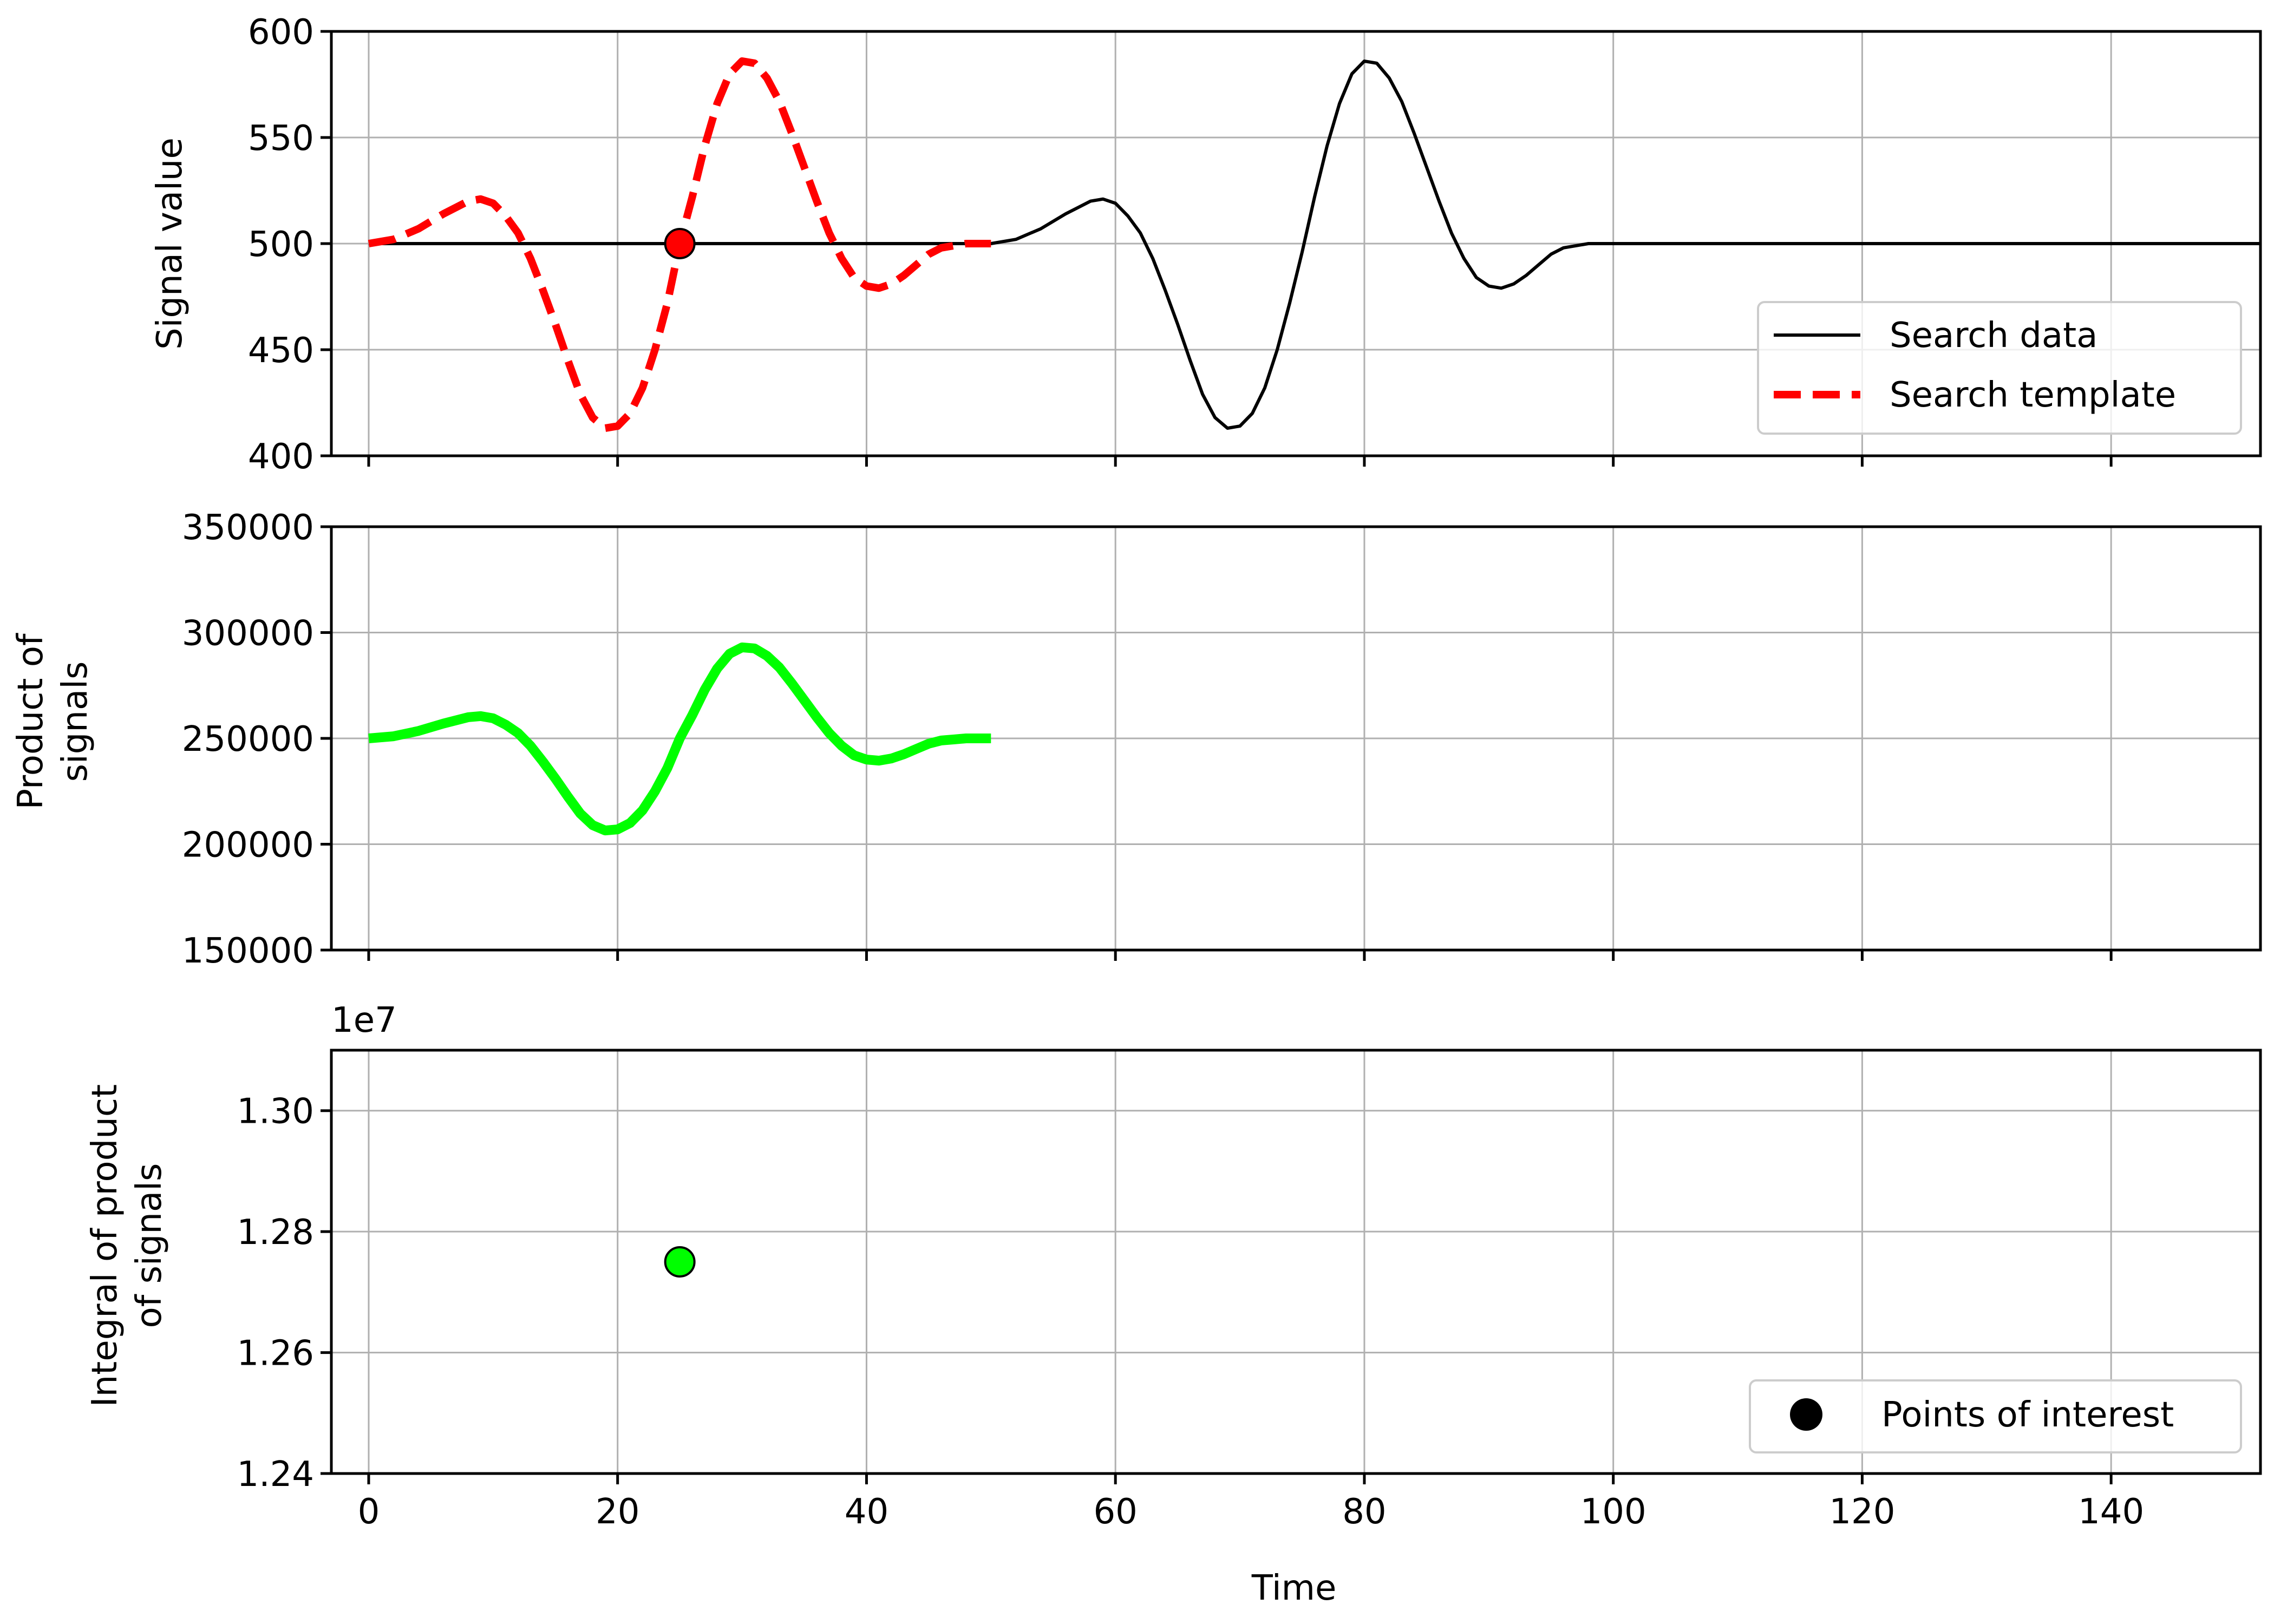 The height and width of the screenshot is (1624, 2274). Describe the element at coordinates (364, 1020) in the screenshot. I see `panel3-offset-label: 1e7` at that location.